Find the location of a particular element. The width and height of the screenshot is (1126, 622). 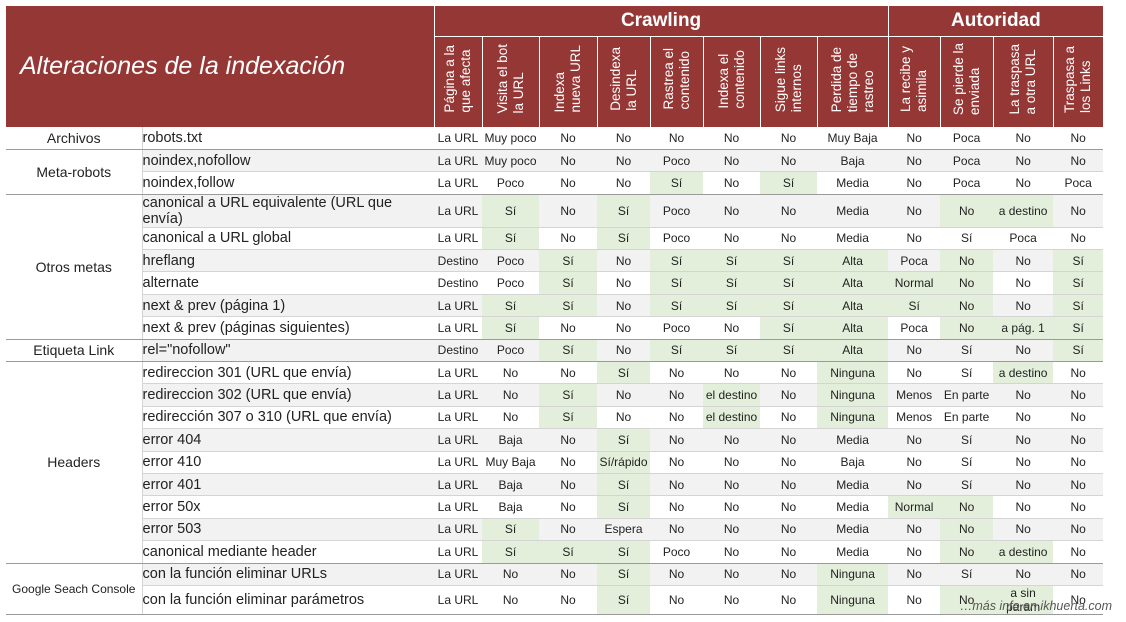

table-cell: Ninguna is located at coordinates (853, 600).